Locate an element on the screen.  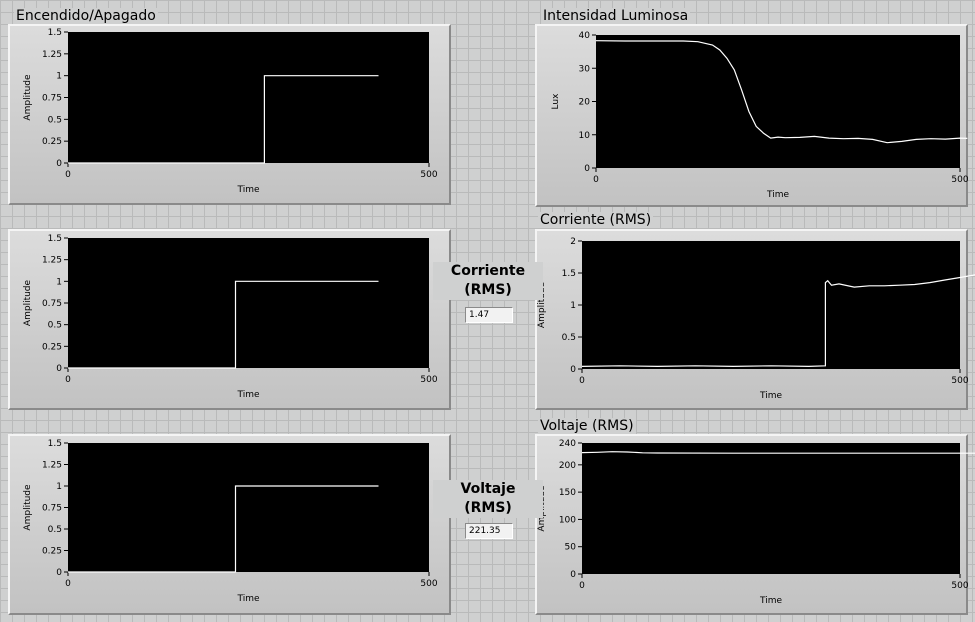
plot-svg: 0501001502002400500TimeAmplitude is located at coordinates (756, 522).